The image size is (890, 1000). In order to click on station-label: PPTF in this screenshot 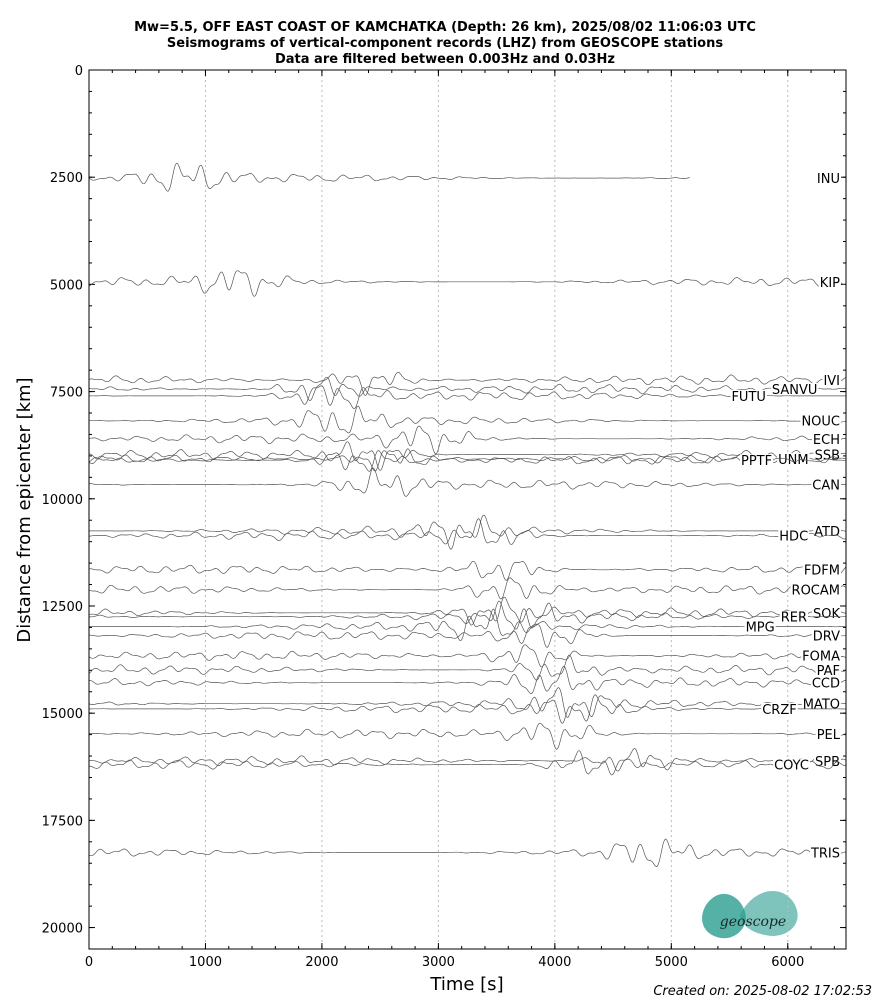, I will do `click(756, 461)`.